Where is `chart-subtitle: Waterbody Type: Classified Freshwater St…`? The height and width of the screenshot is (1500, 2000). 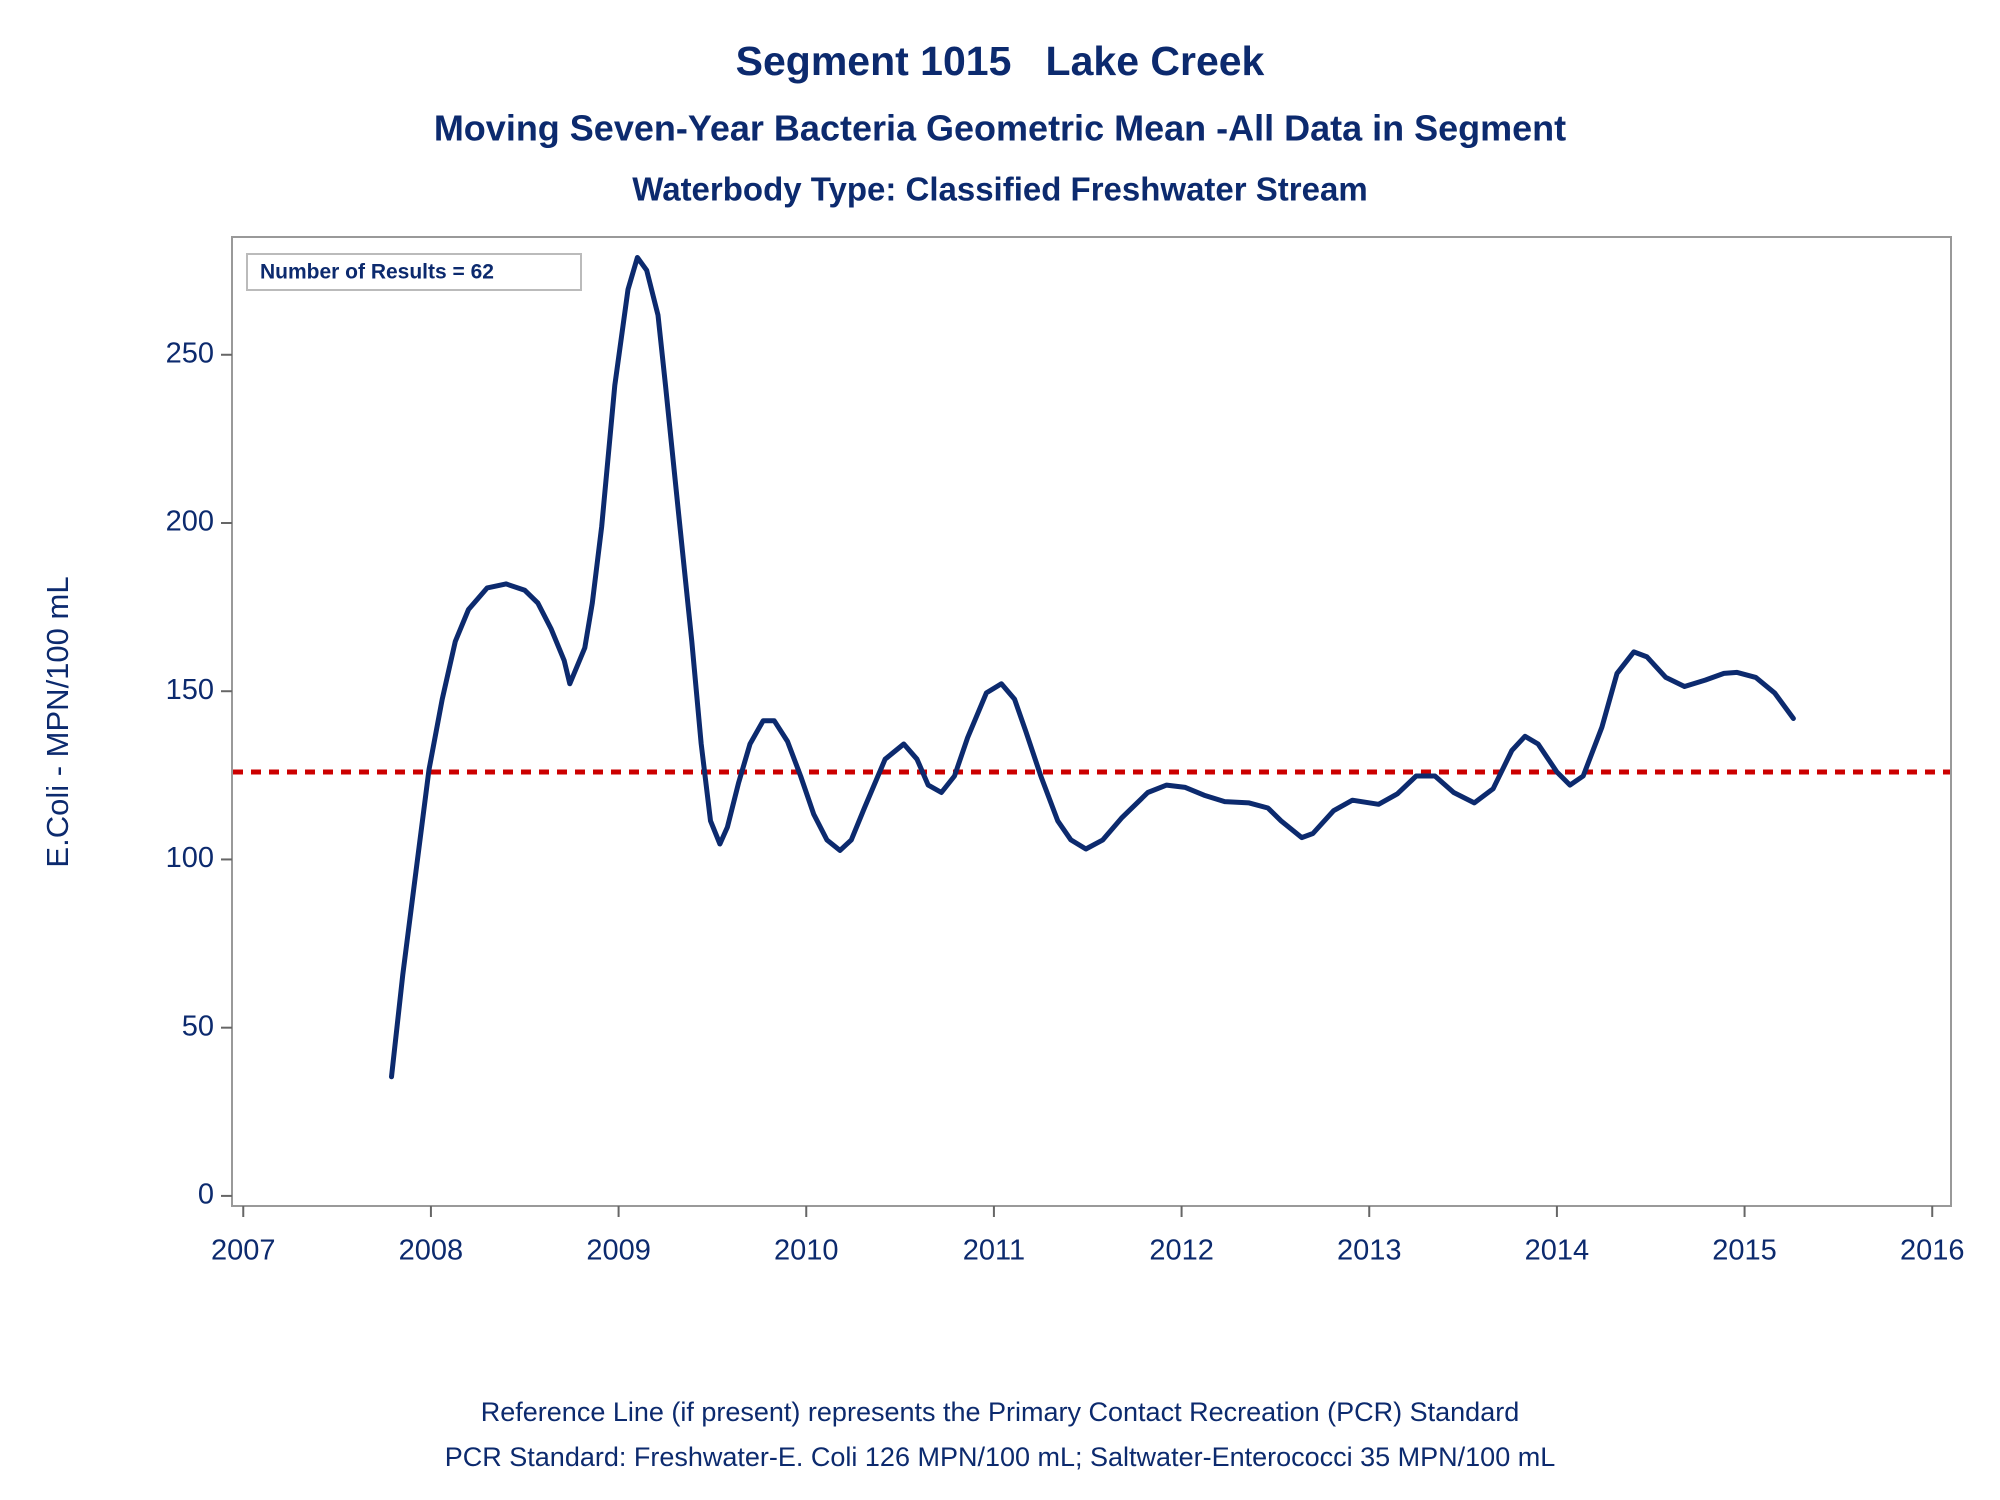 chart-subtitle: Waterbody Type: Classified Freshwater St… is located at coordinates (999, 189).